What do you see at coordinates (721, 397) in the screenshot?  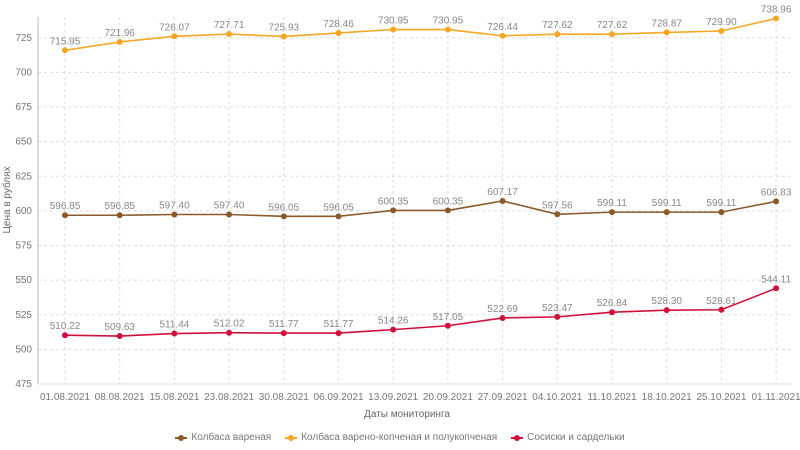 I see `x-tick-label: 25.10.2021` at bounding box center [721, 397].